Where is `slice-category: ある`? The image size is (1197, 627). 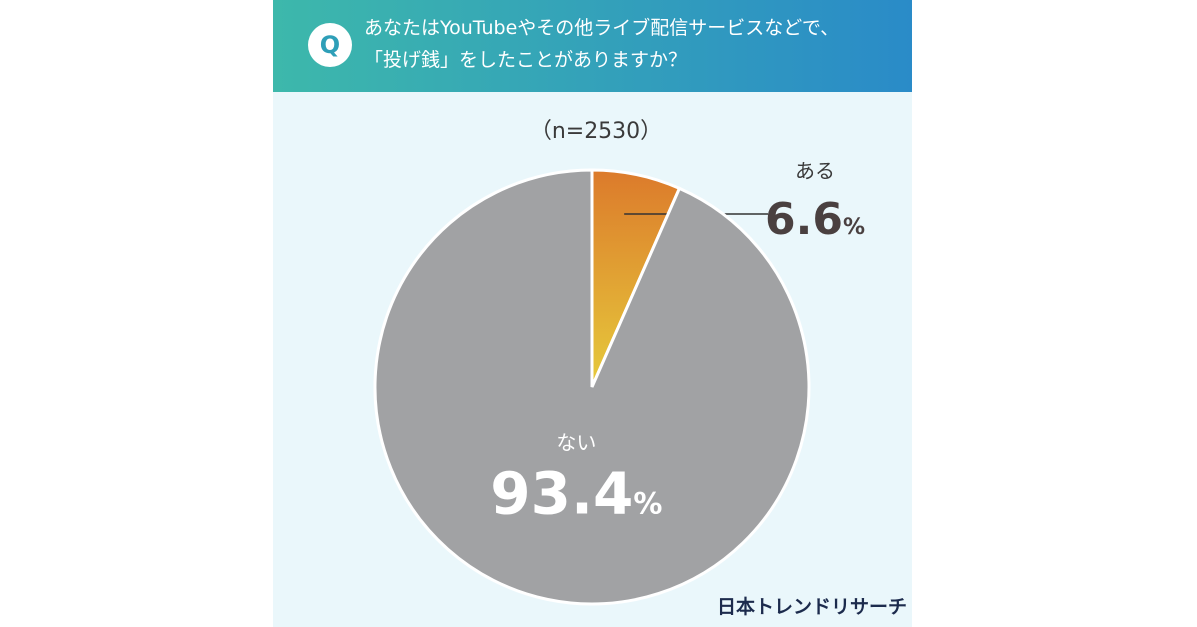 slice-category: ある is located at coordinates (815, 171).